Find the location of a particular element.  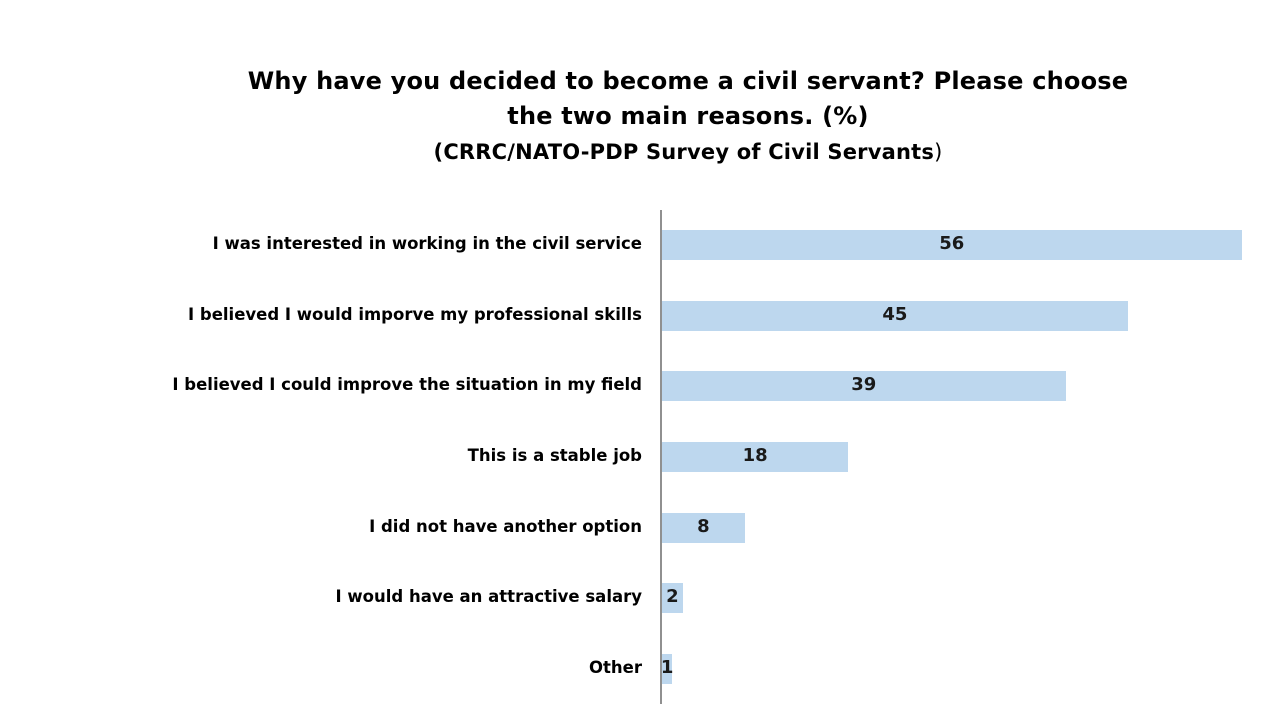

bar-value-label: 18 is located at coordinates (755, 455).